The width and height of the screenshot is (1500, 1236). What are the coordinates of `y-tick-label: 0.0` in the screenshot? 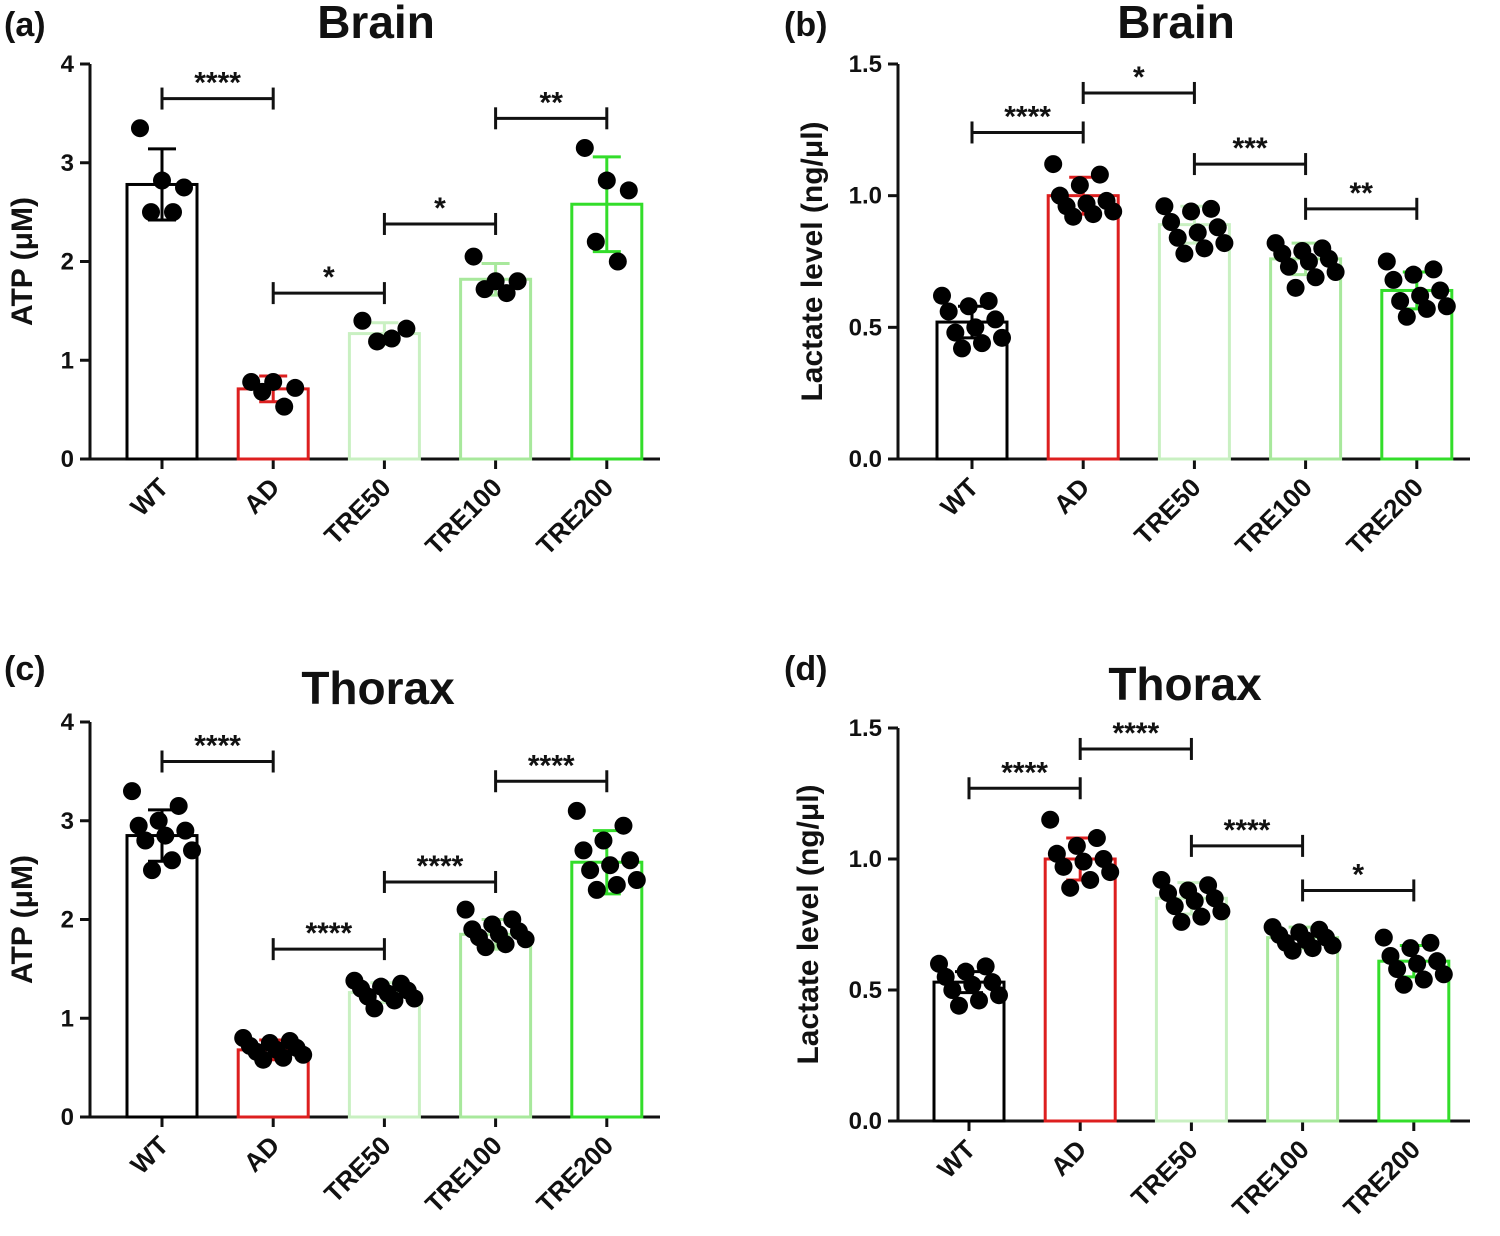 It's located at (865, 1121).